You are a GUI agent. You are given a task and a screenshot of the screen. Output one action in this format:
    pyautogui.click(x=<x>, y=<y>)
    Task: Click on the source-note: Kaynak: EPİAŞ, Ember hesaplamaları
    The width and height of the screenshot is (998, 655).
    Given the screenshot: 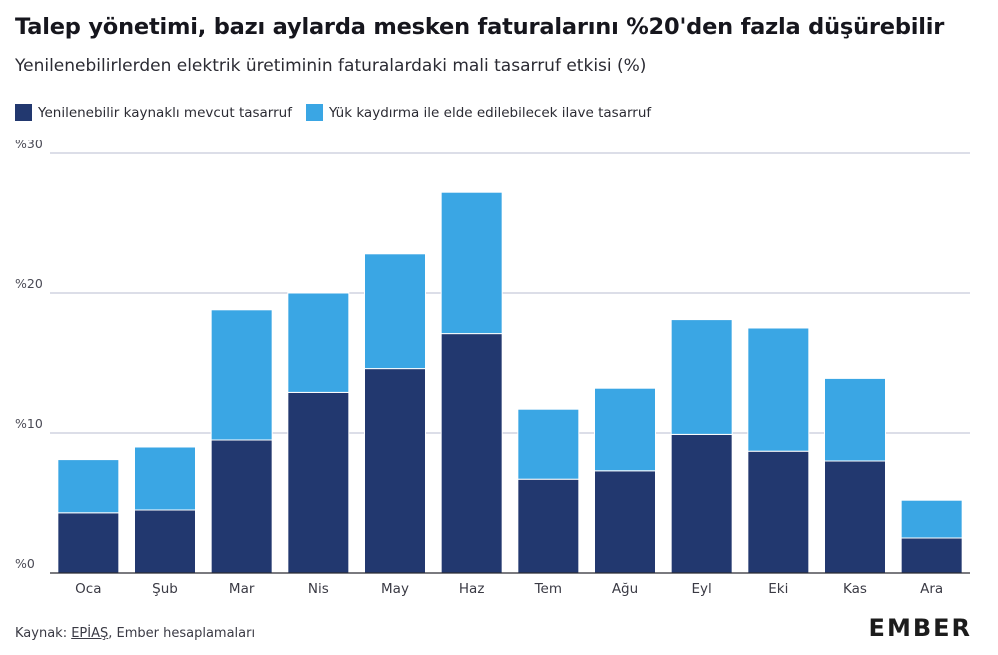 What is the action you would take?
    pyautogui.click(x=135, y=633)
    